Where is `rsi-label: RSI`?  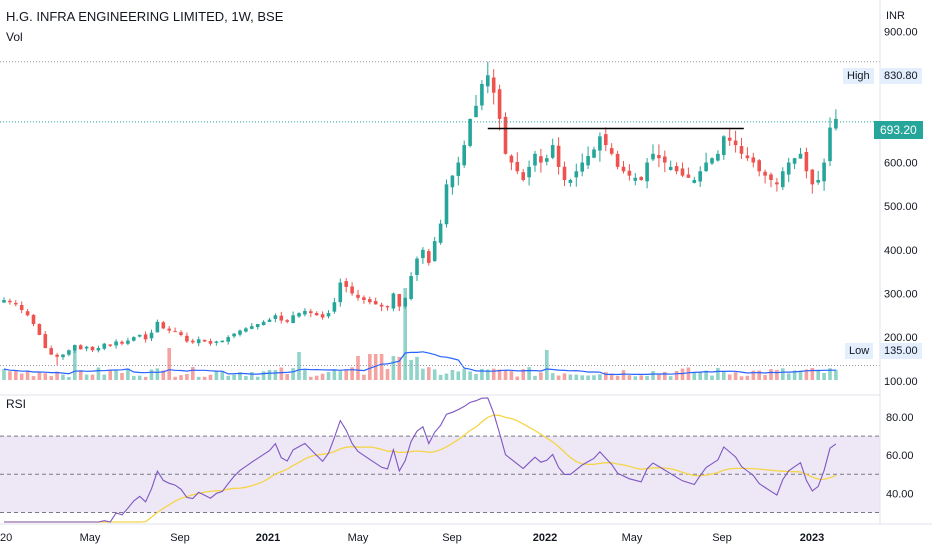
rsi-label: RSI is located at coordinates (16, 404).